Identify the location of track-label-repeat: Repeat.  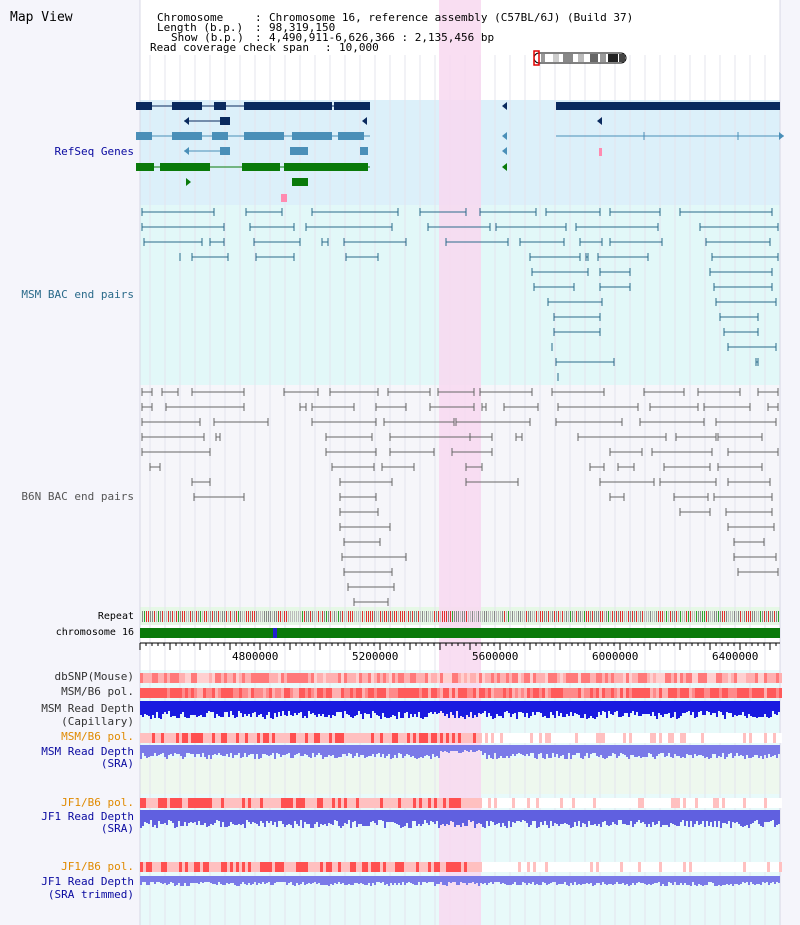
(115, 616).